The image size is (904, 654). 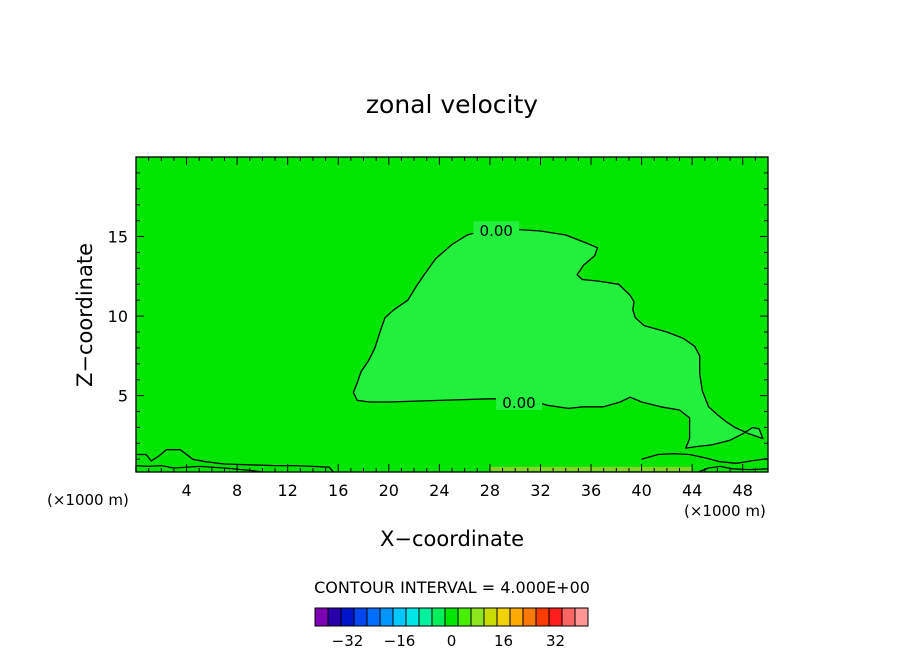 What do you see at coordinates (338, 490) in the screenshot?
I see `x-tick-label: 16` at bounding box center [338, 490].